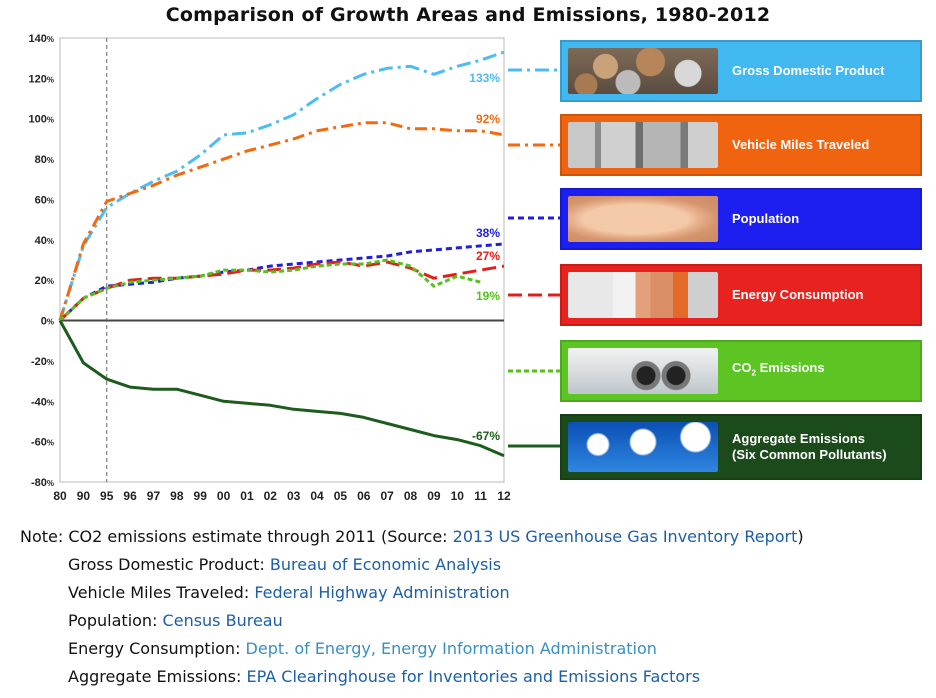 The height and width of the screenshot is (698, 936). Describe the element at coordinates (115, 620) in the screenshot. I see `source-label: Population:` at that location.